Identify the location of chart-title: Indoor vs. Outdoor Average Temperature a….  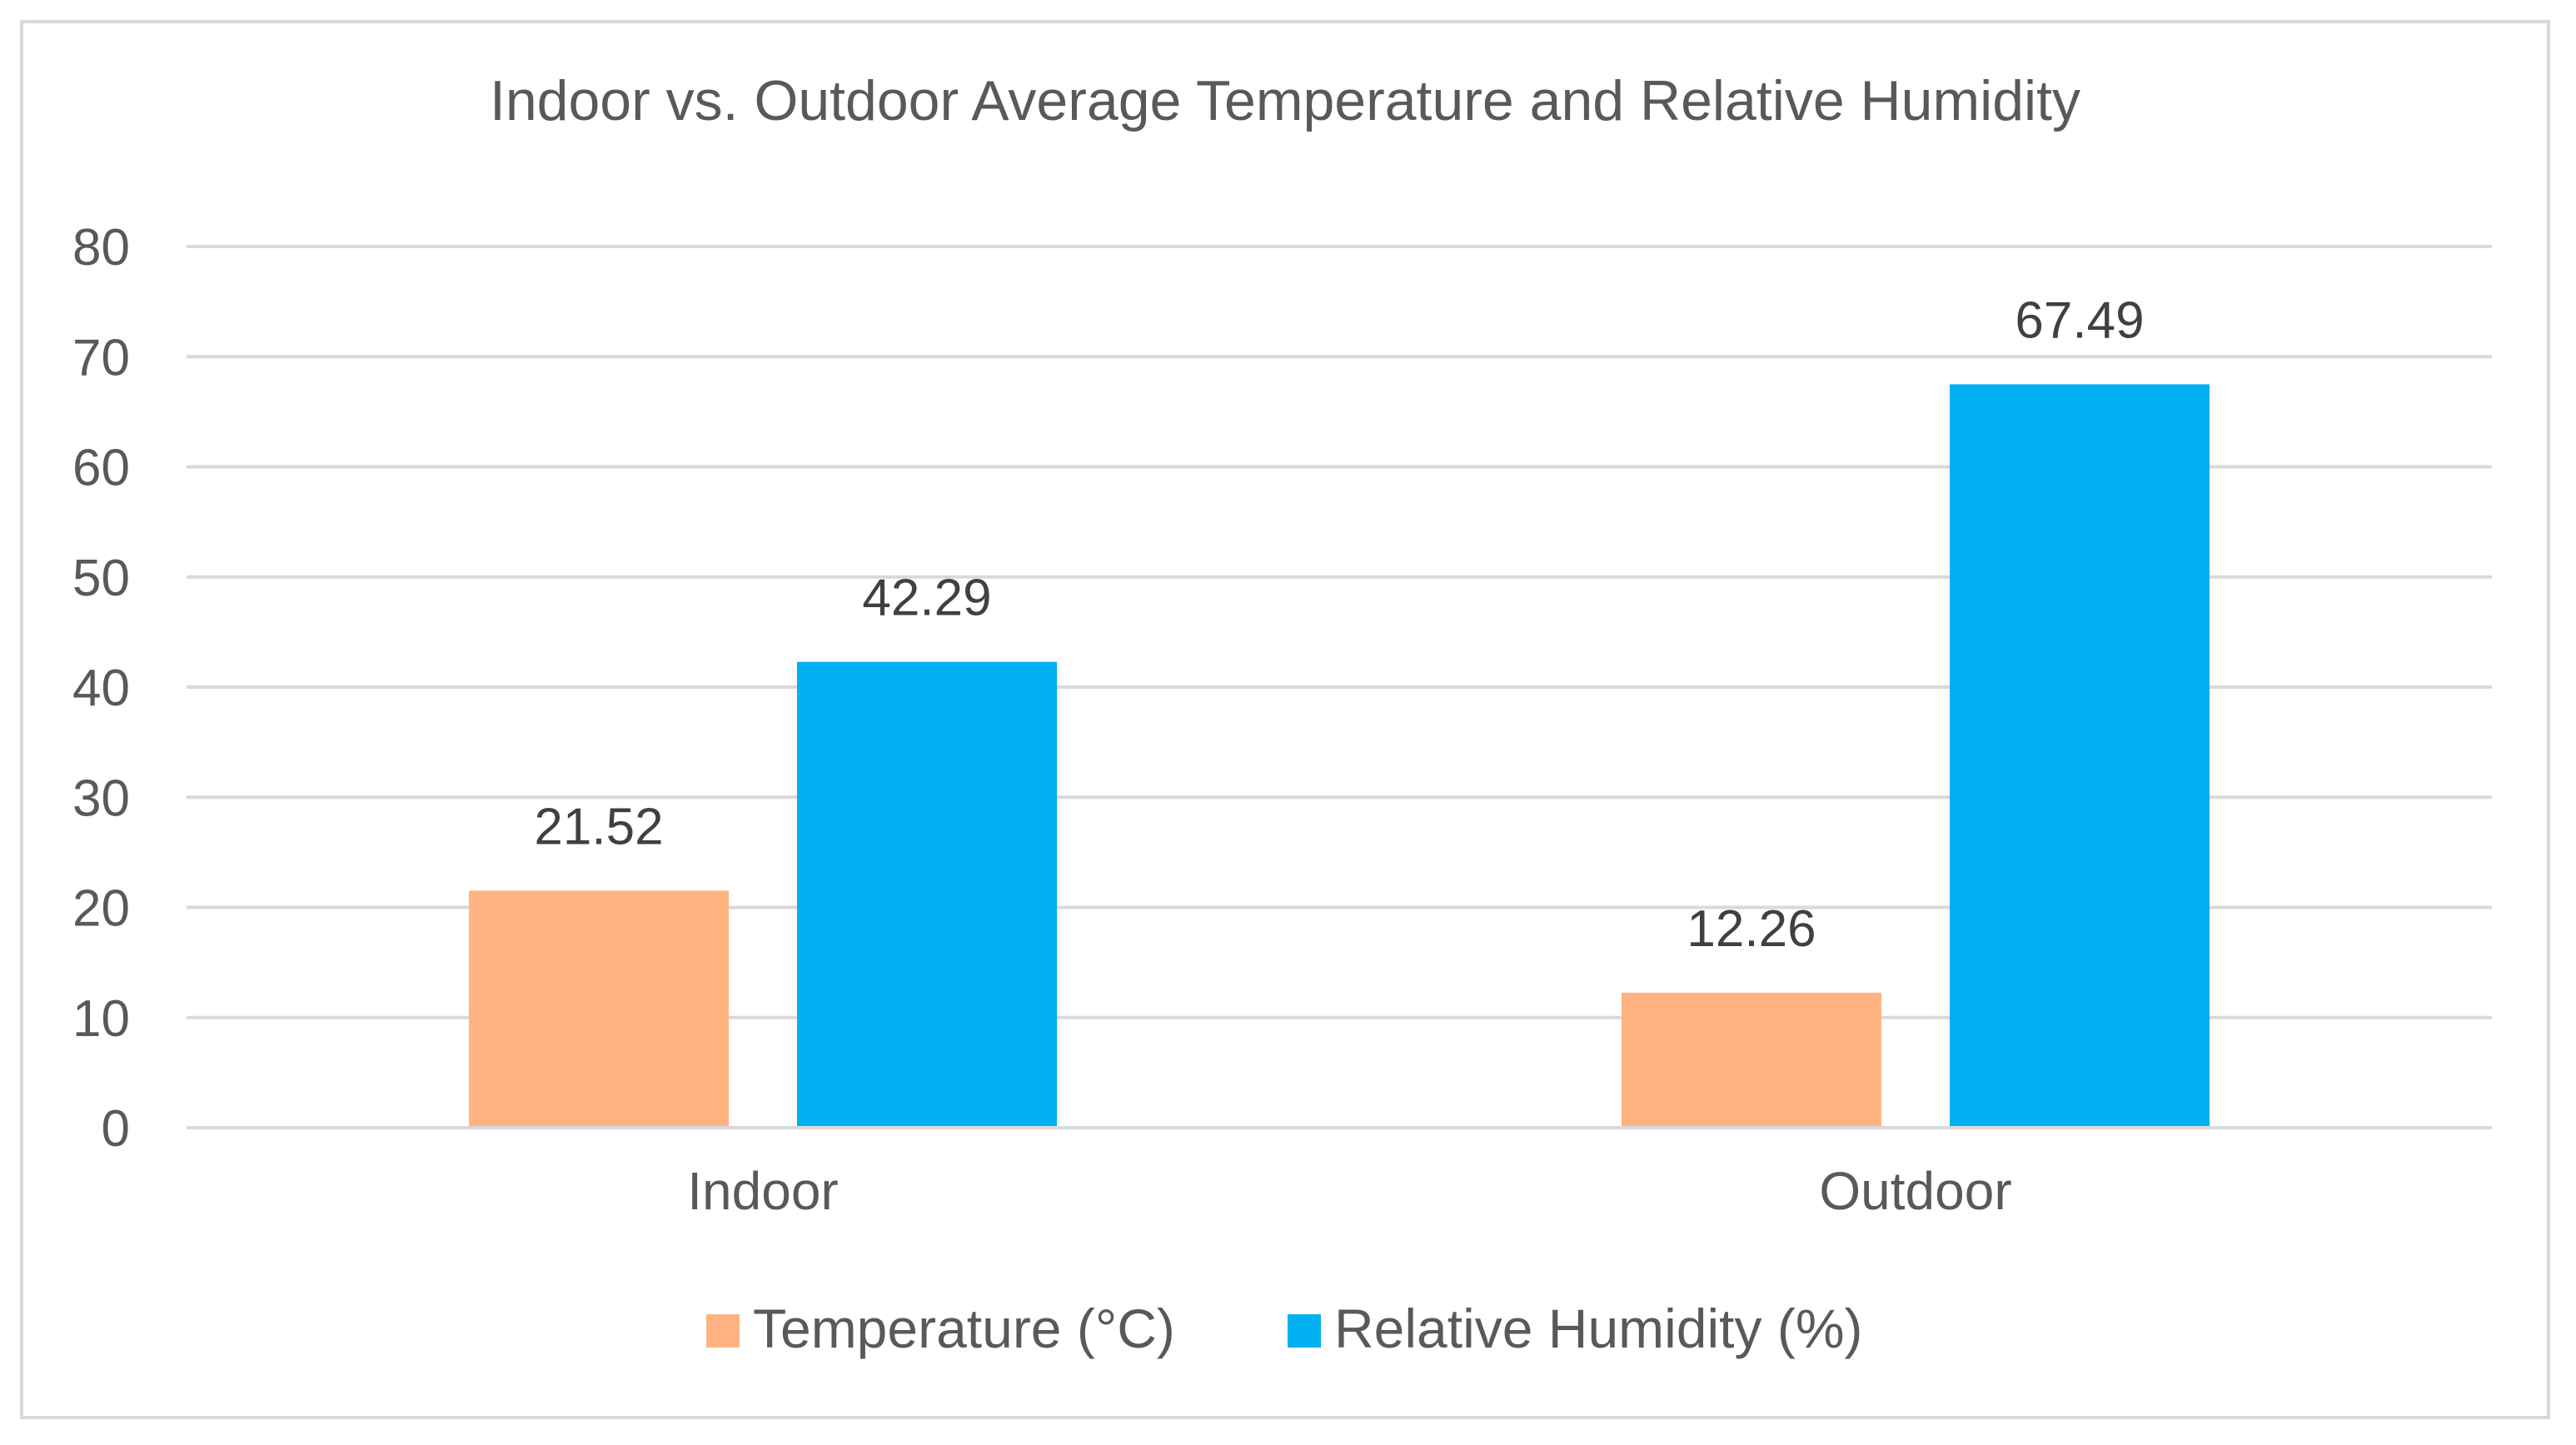
(1285, 100).